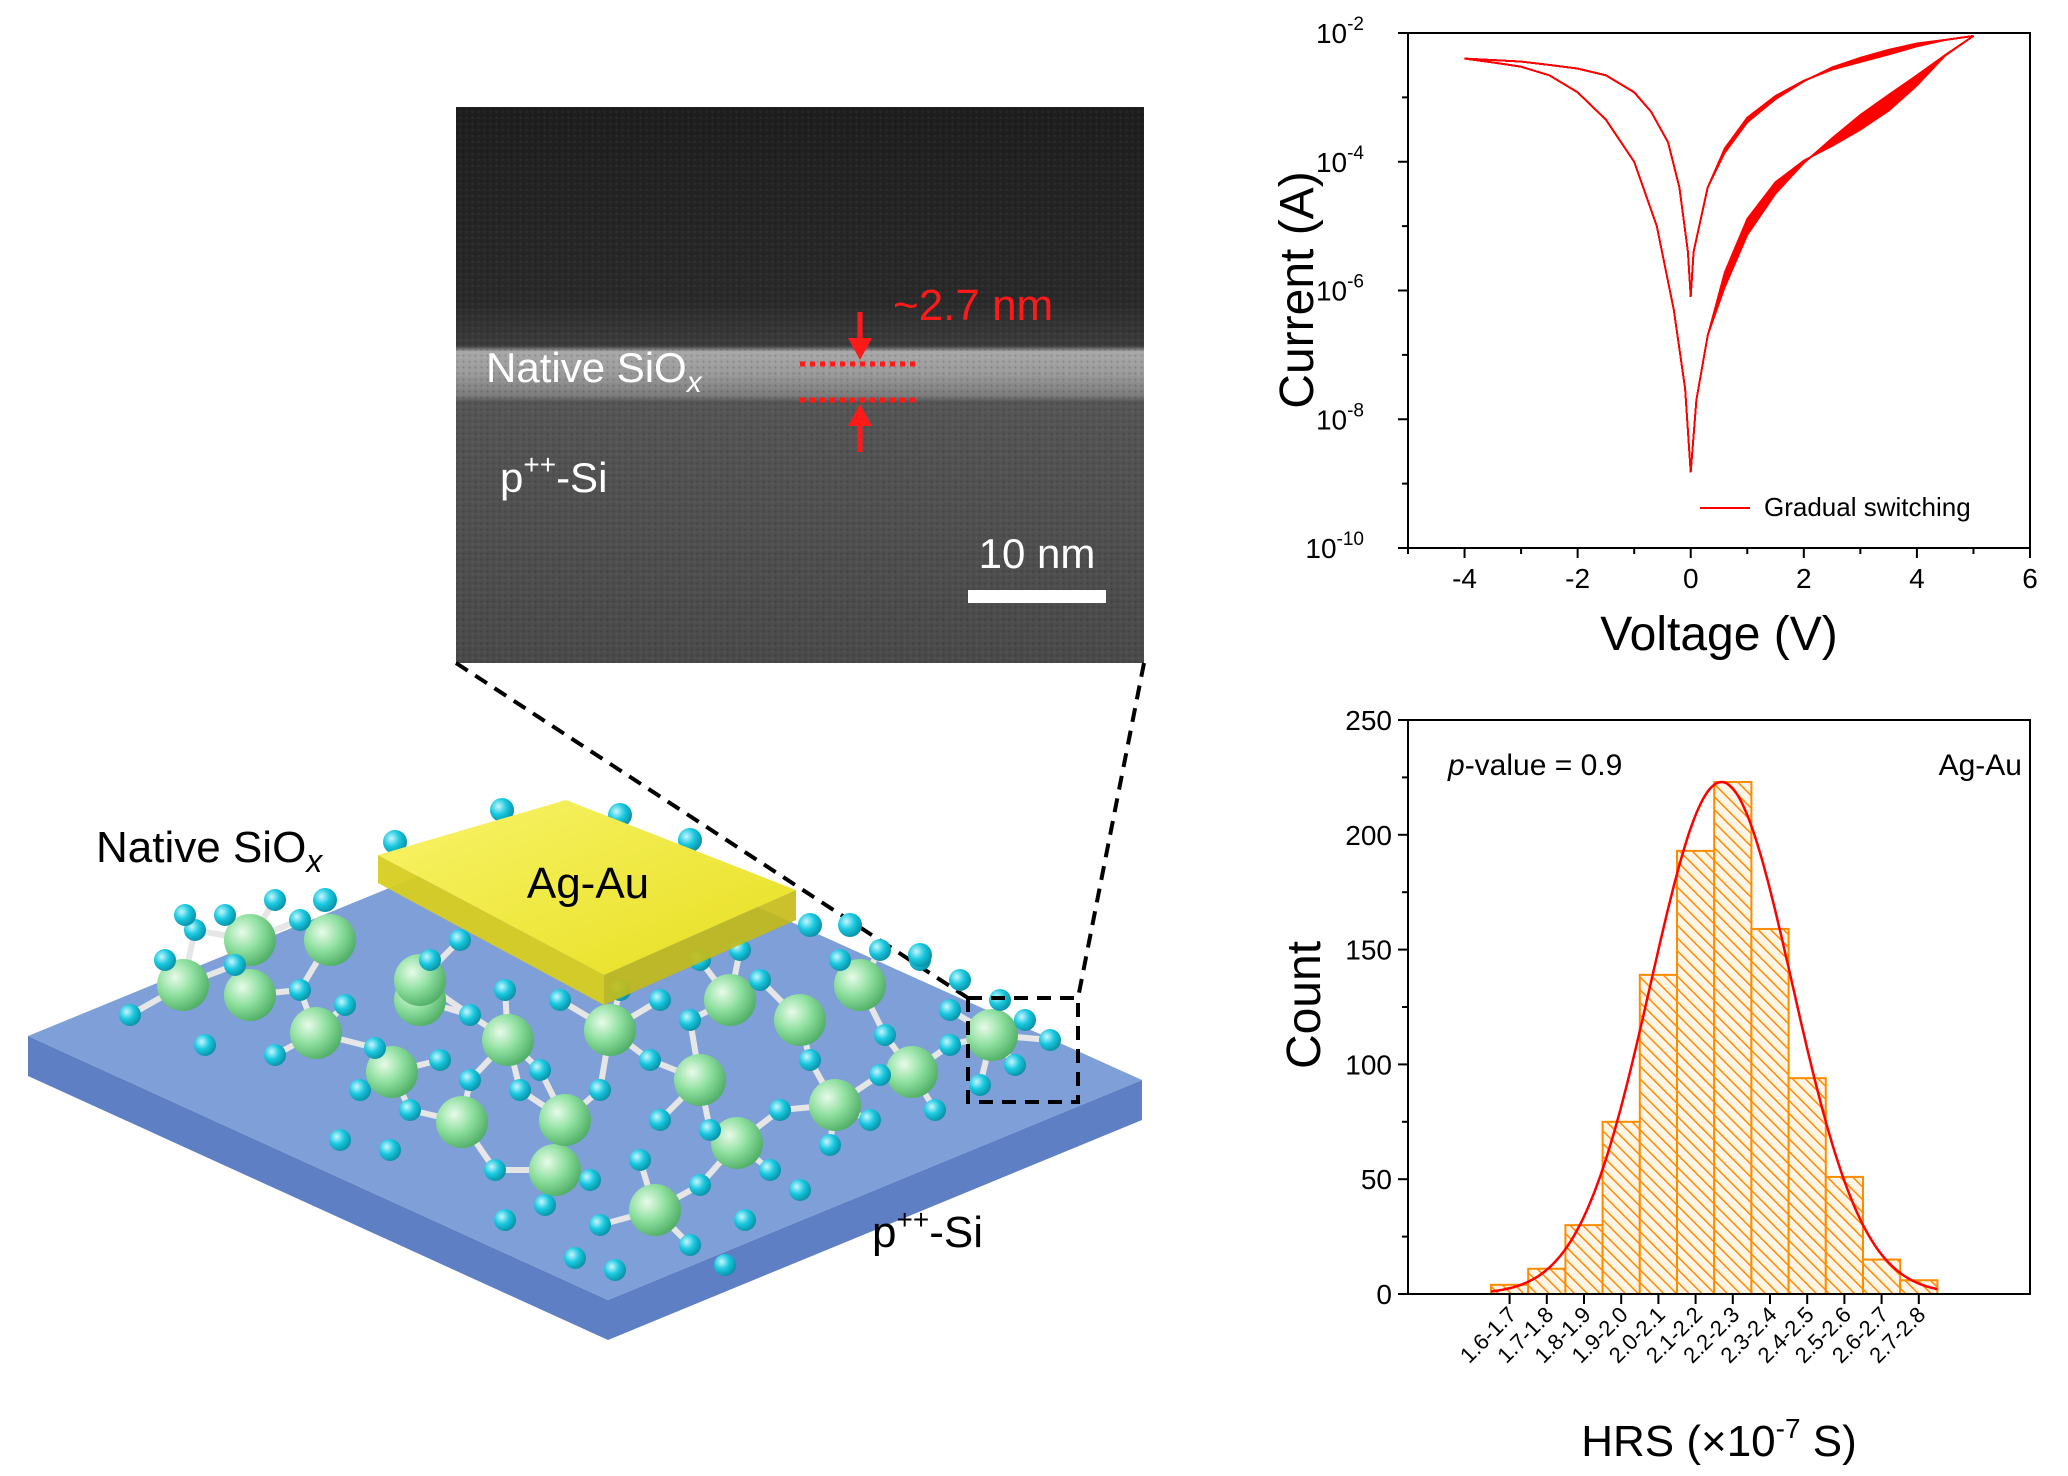 The image size is (2068, 1476). Describe the element at coordinates (1304, 1005) in the screenshot. I see `hist-ylabel: Count` at that location.